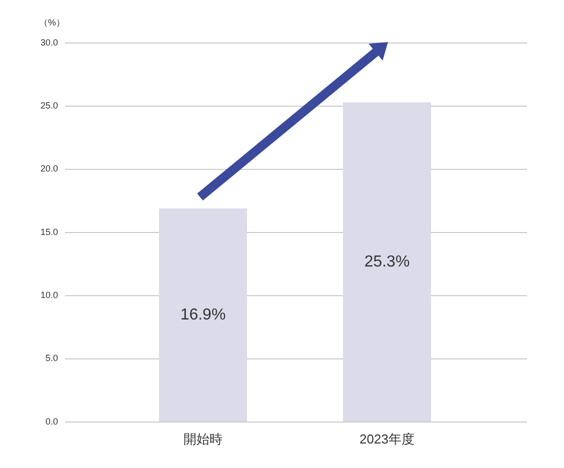  What do you see at coordinates (51, 421) in the screenshot?
I see `y-tick-label: 0.0` at bounding box center [51, 421].